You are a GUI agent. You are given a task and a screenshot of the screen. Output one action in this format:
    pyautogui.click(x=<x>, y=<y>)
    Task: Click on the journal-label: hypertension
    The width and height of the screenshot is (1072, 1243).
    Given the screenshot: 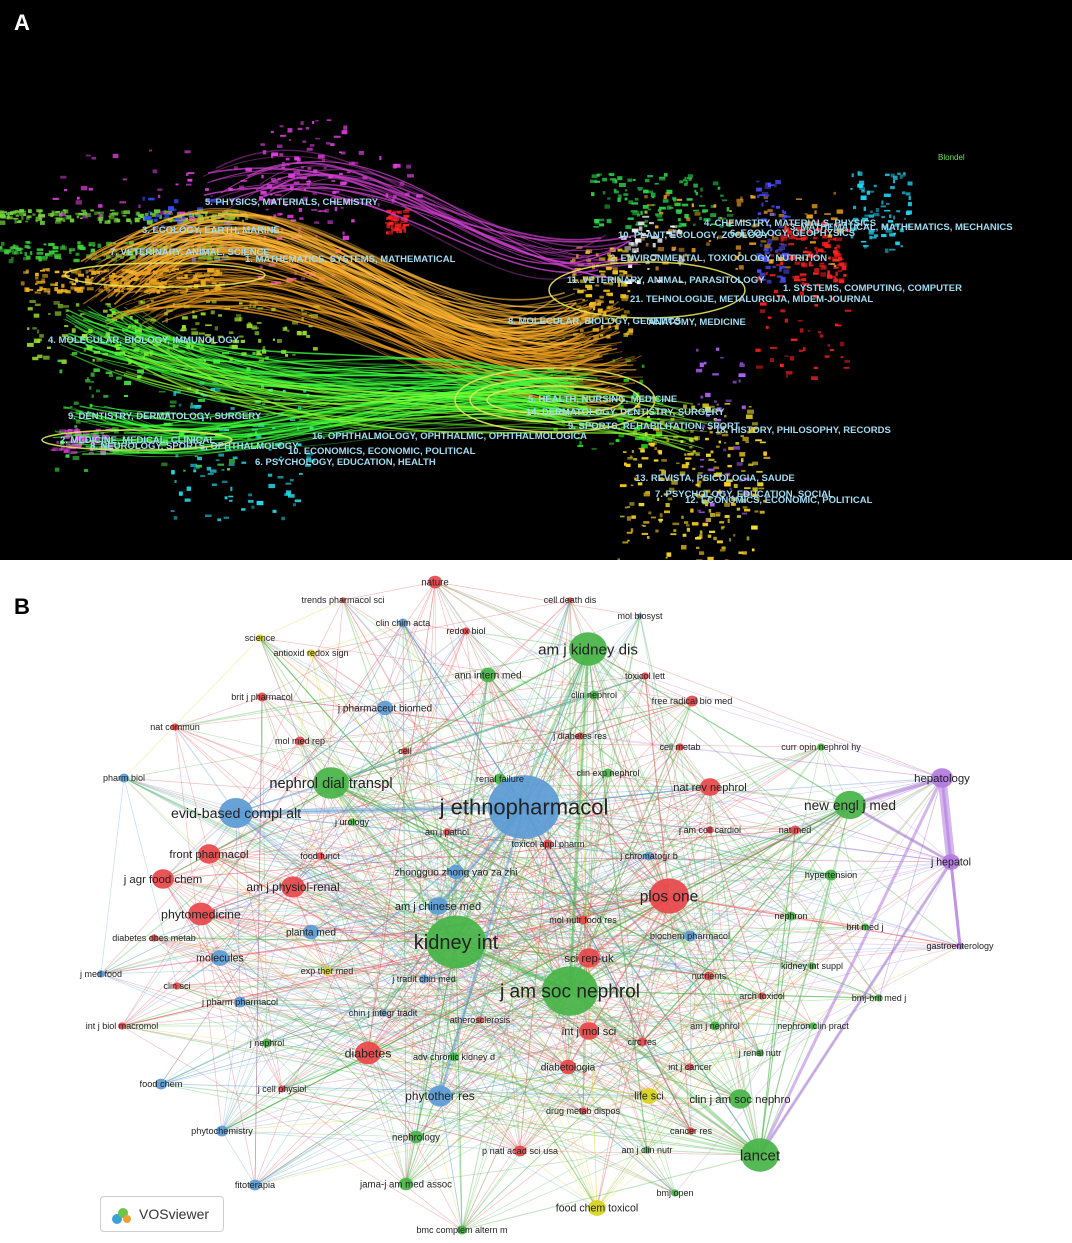 What is the action you would take?
    pyautogui.click(x=831, y=875)
    